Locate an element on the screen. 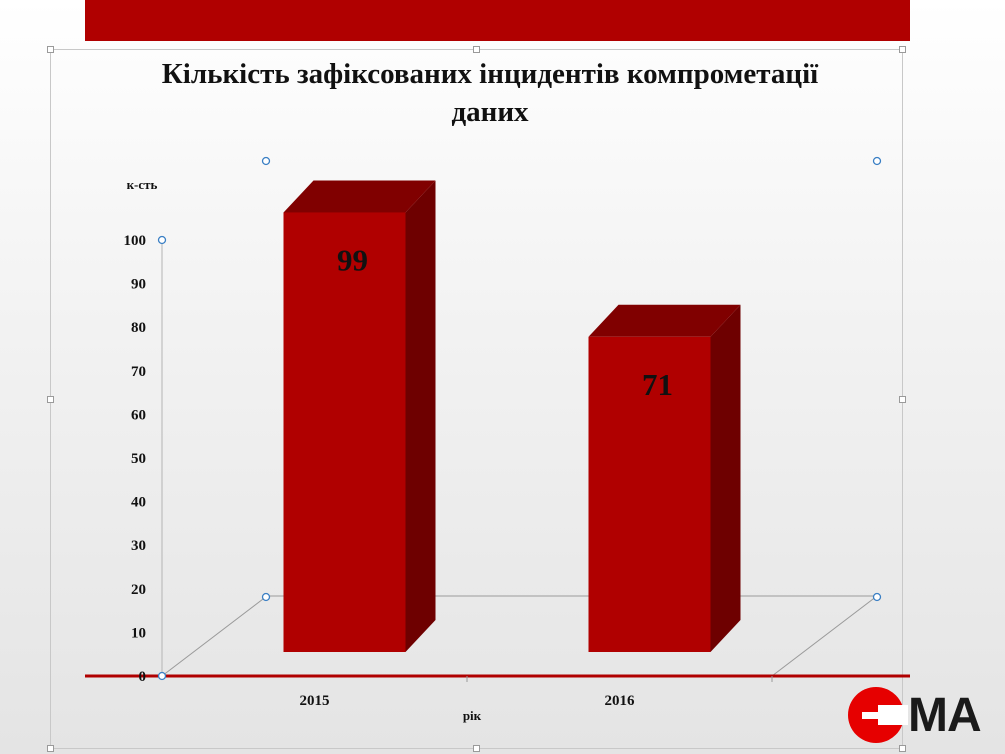 Image resolution: width=1005 pixels, height=754 pixels. floor-right-edge is located at coordinates (824, 636).